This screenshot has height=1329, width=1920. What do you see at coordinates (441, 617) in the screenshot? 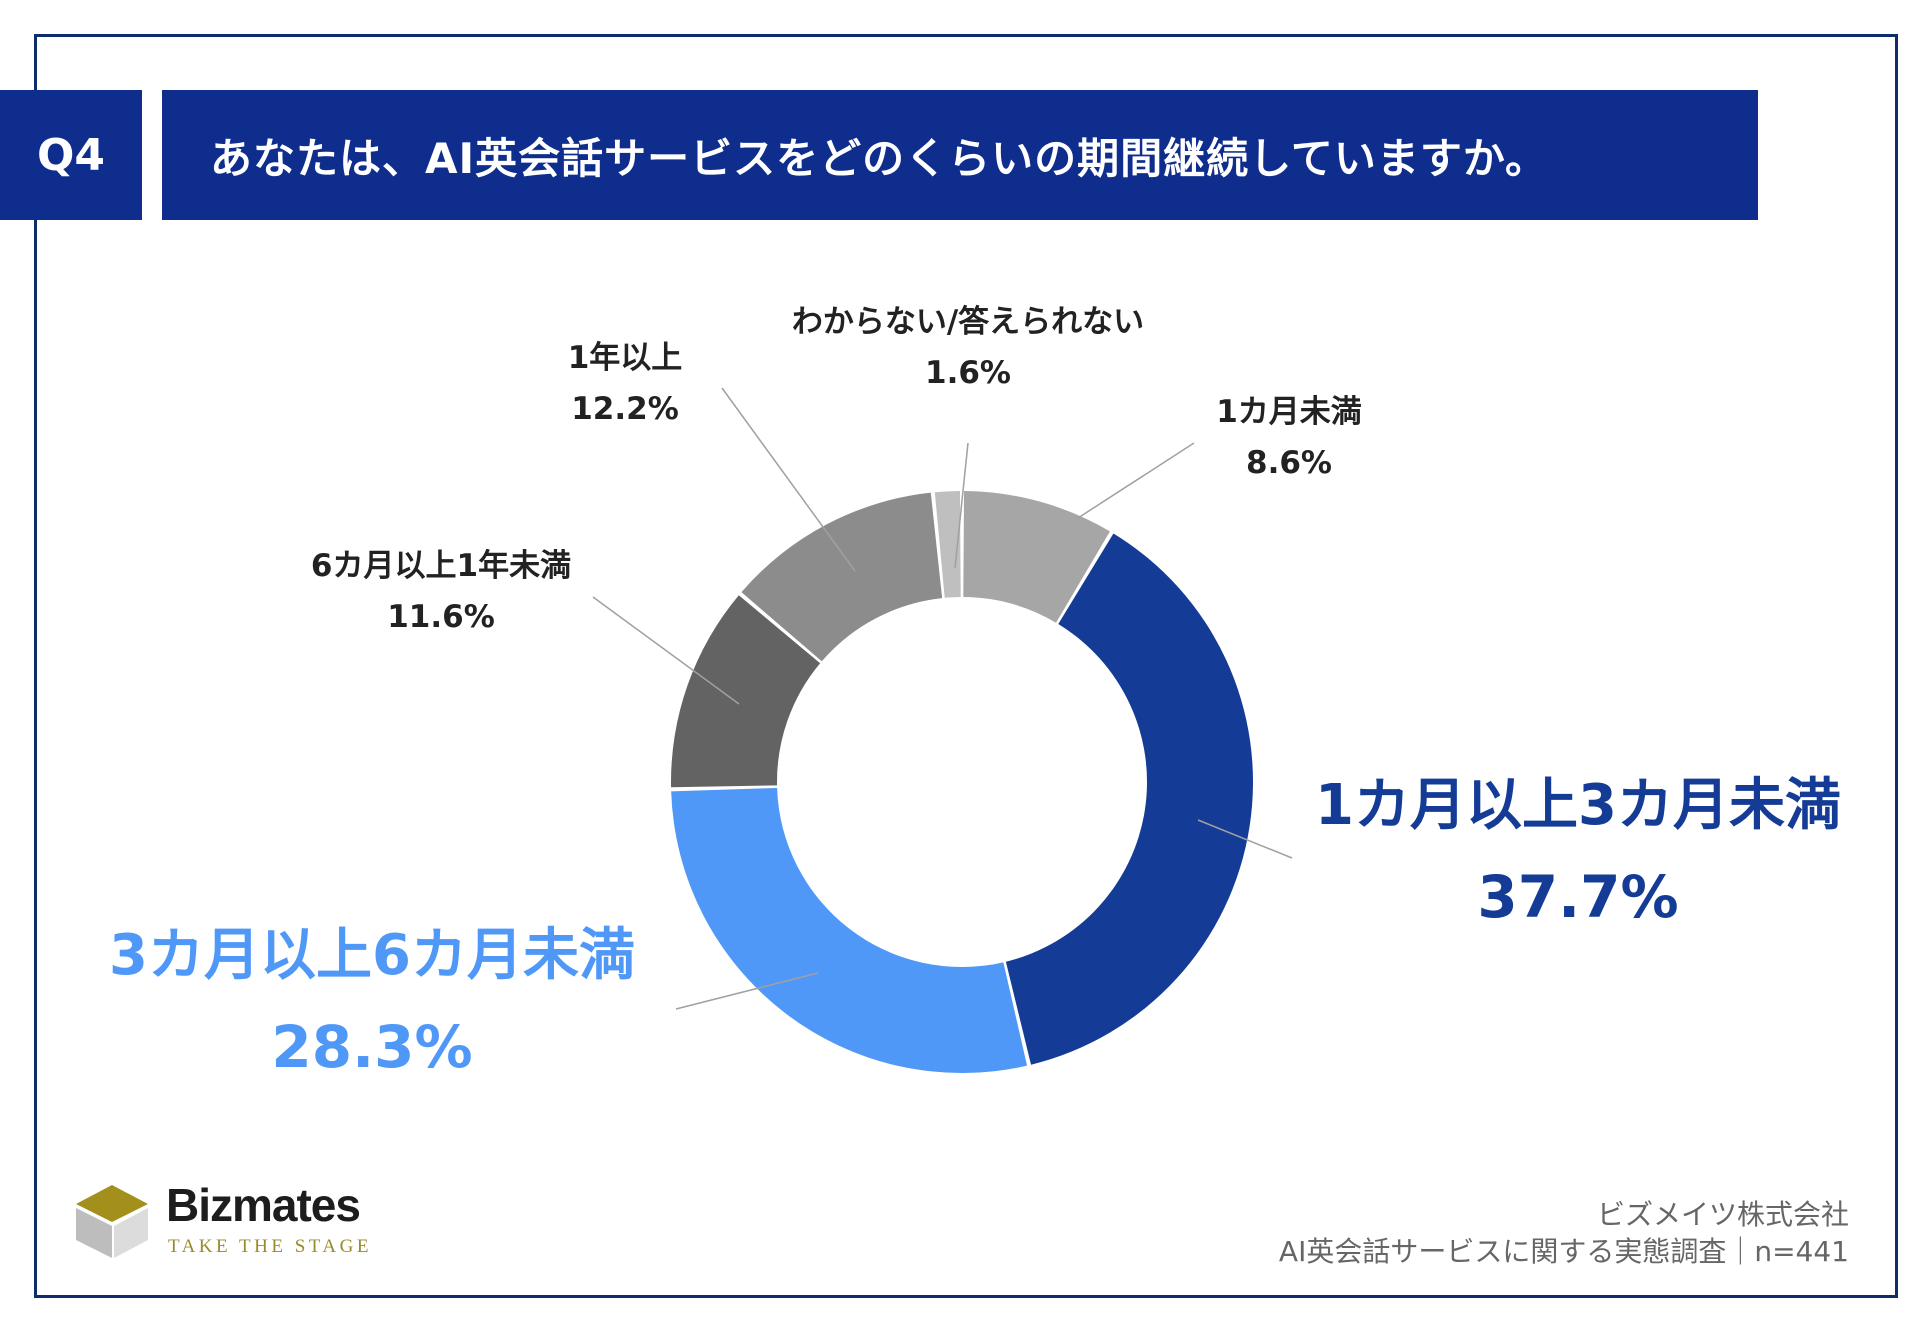
I see `slice-label-value: 11.6%` at bounding box center [441, 617].